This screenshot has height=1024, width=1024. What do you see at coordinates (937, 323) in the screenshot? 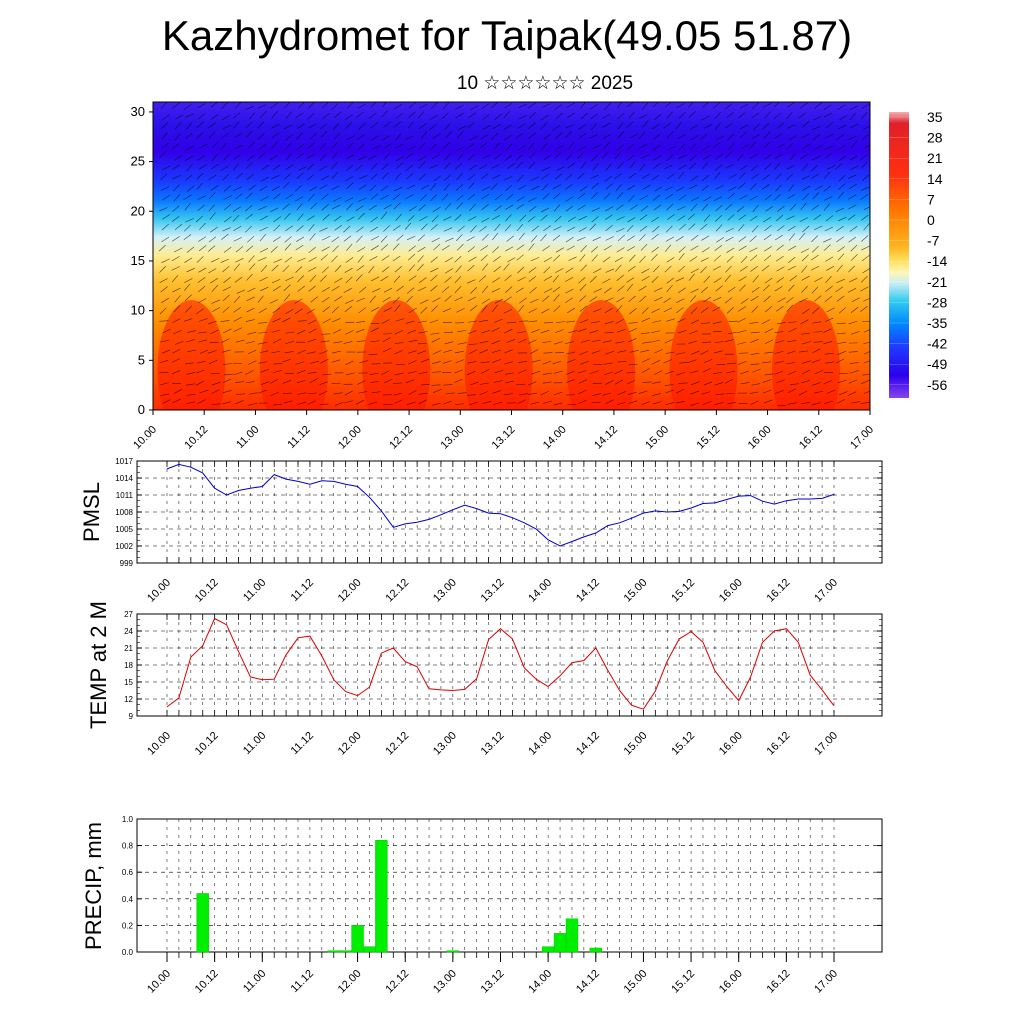
I see `colorbar-label: -35` at bounding box center [937, 323].